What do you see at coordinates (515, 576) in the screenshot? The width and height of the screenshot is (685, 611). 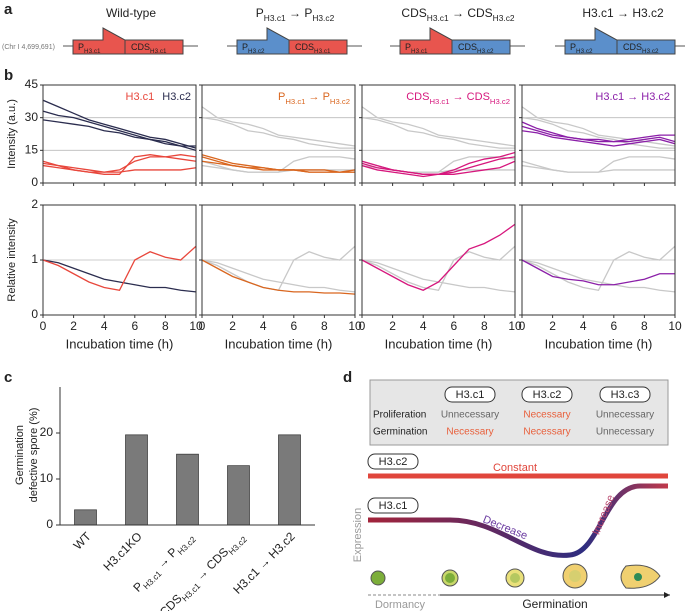 I see `spores` at bounding box center [515, 576].